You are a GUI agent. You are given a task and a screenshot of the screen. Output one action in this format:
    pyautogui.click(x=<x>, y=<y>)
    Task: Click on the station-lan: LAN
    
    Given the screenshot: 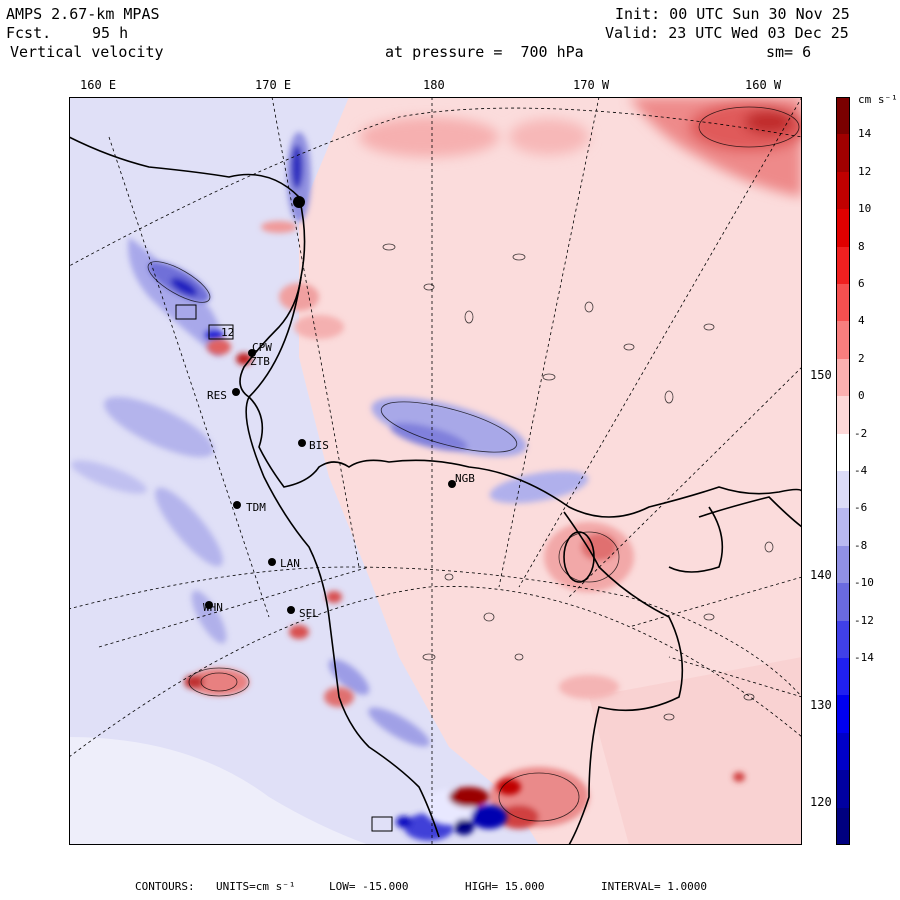 What is the action you would take?
    pyautogui.click(x=290, y=563)
    